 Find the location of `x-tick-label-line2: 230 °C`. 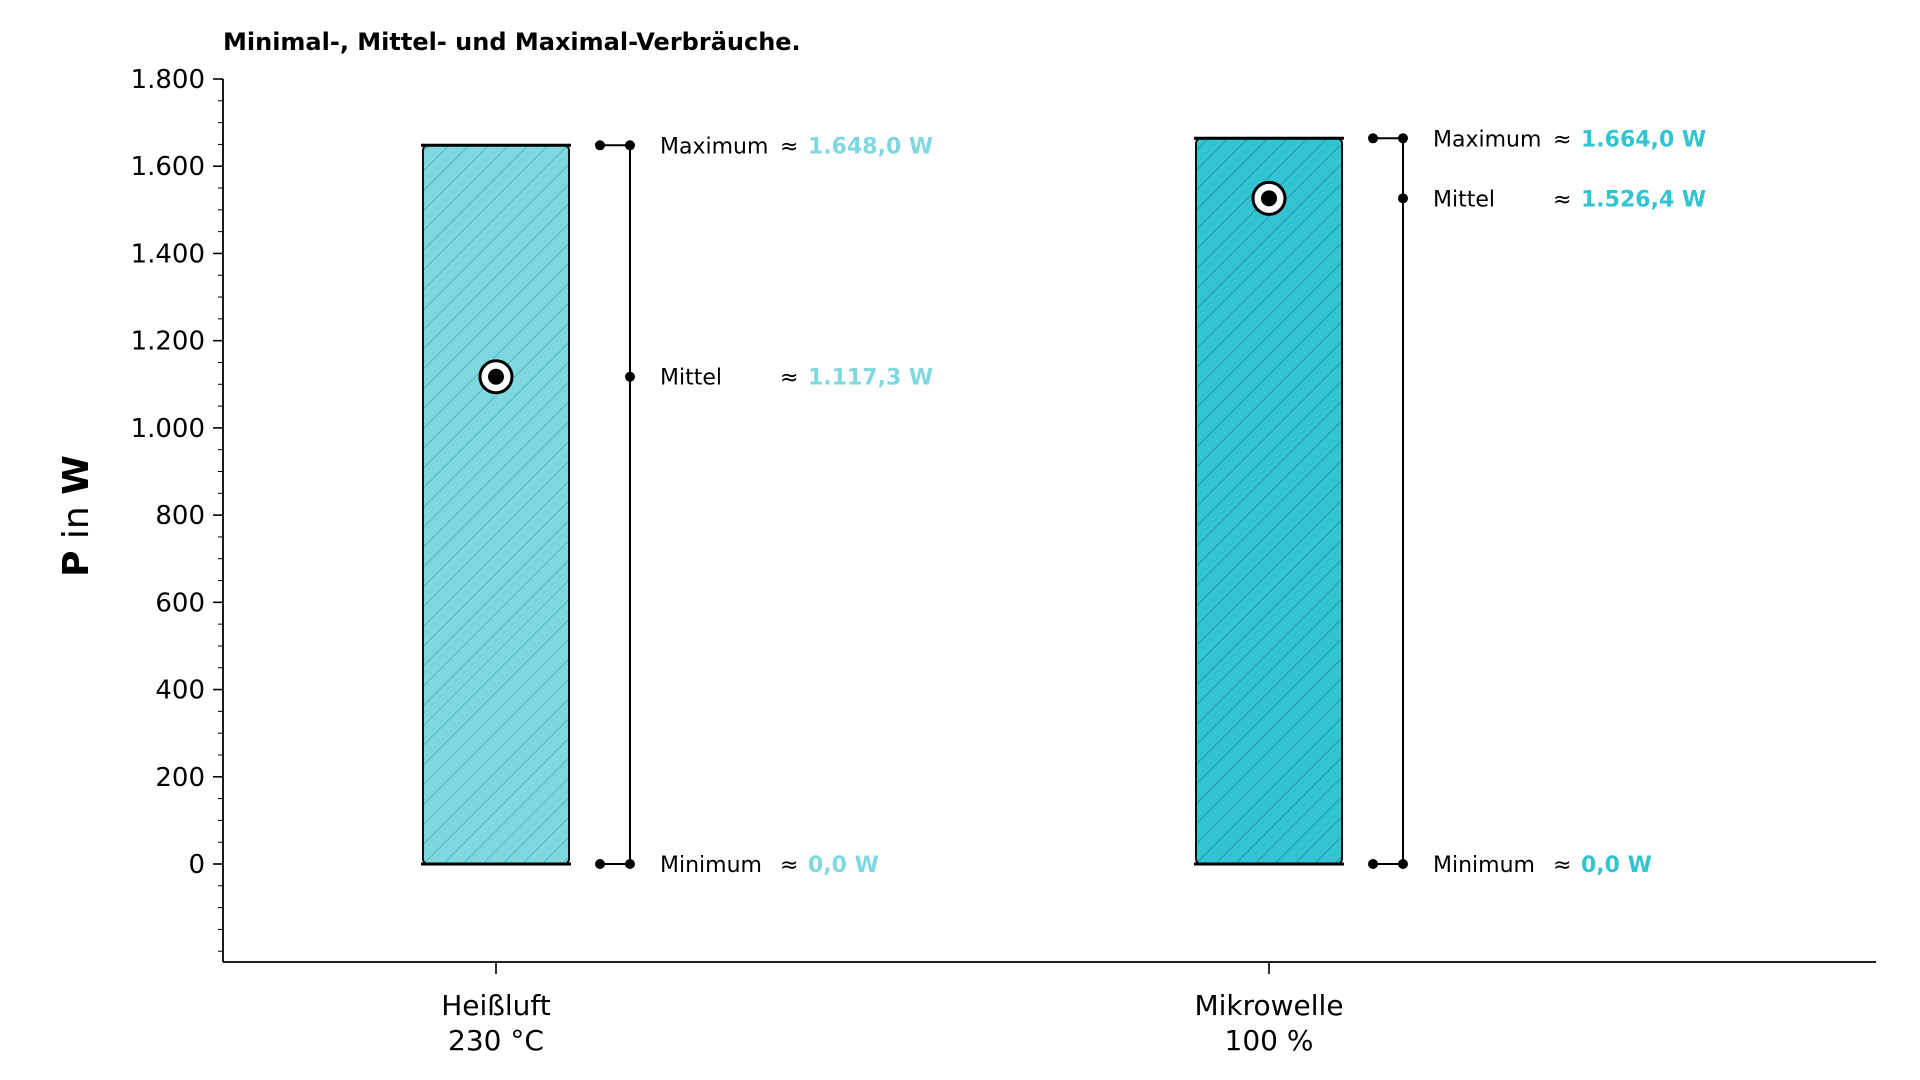

x-tick-label-line2: 230 °C is located at coordinates (496, 1040).